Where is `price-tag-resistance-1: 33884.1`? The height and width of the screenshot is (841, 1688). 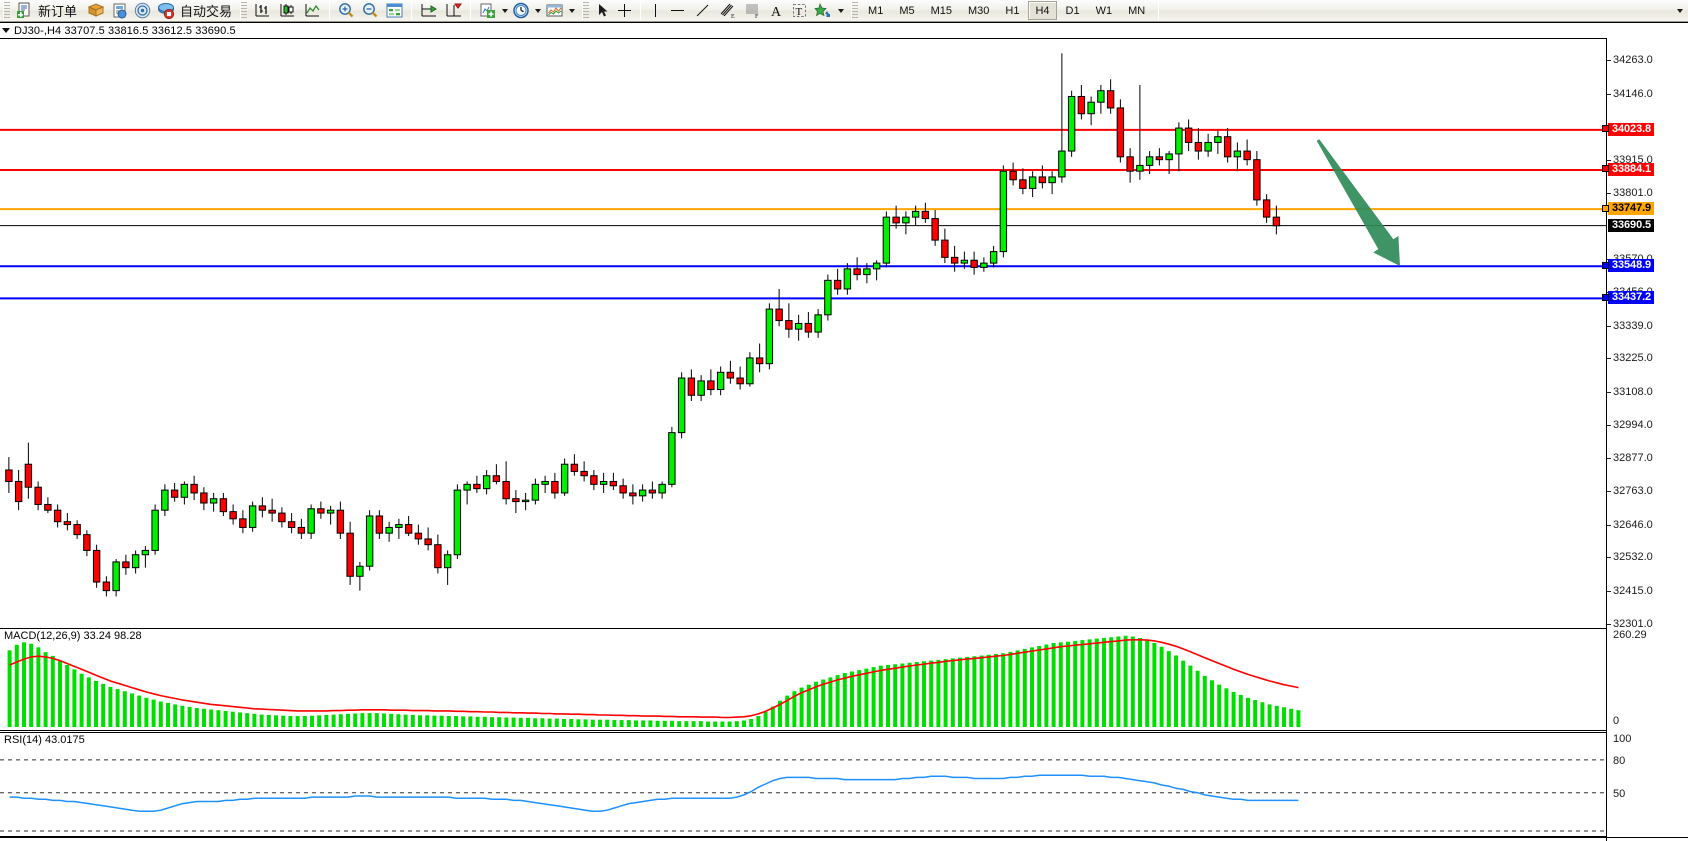
price-tag-resistance-1: 33884.1 is located at coordinates (1631, 169).